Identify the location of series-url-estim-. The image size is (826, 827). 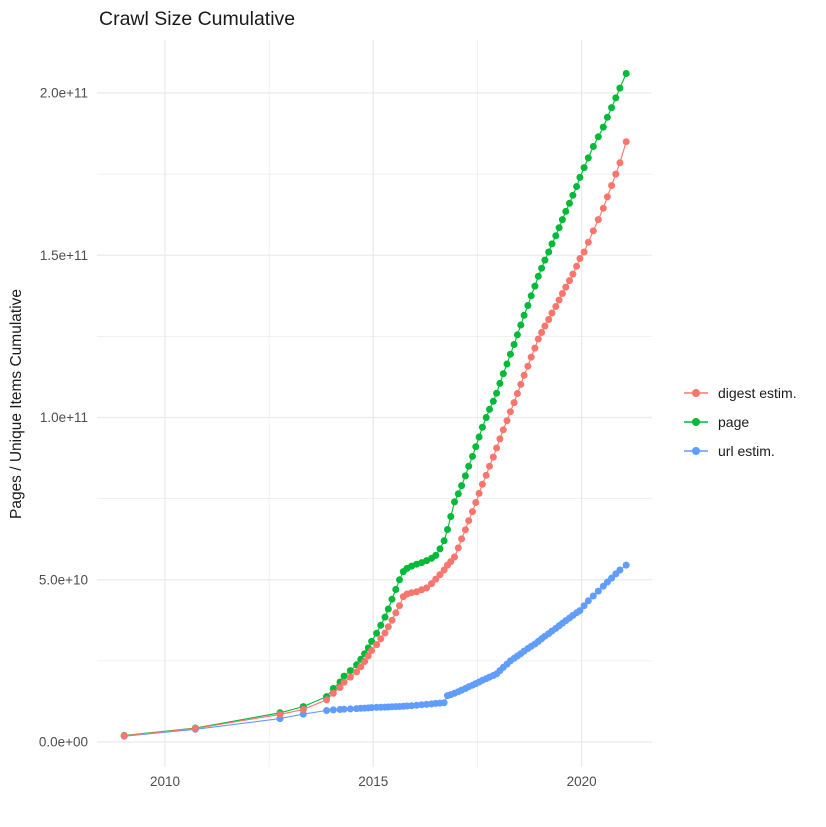
(375, 650).